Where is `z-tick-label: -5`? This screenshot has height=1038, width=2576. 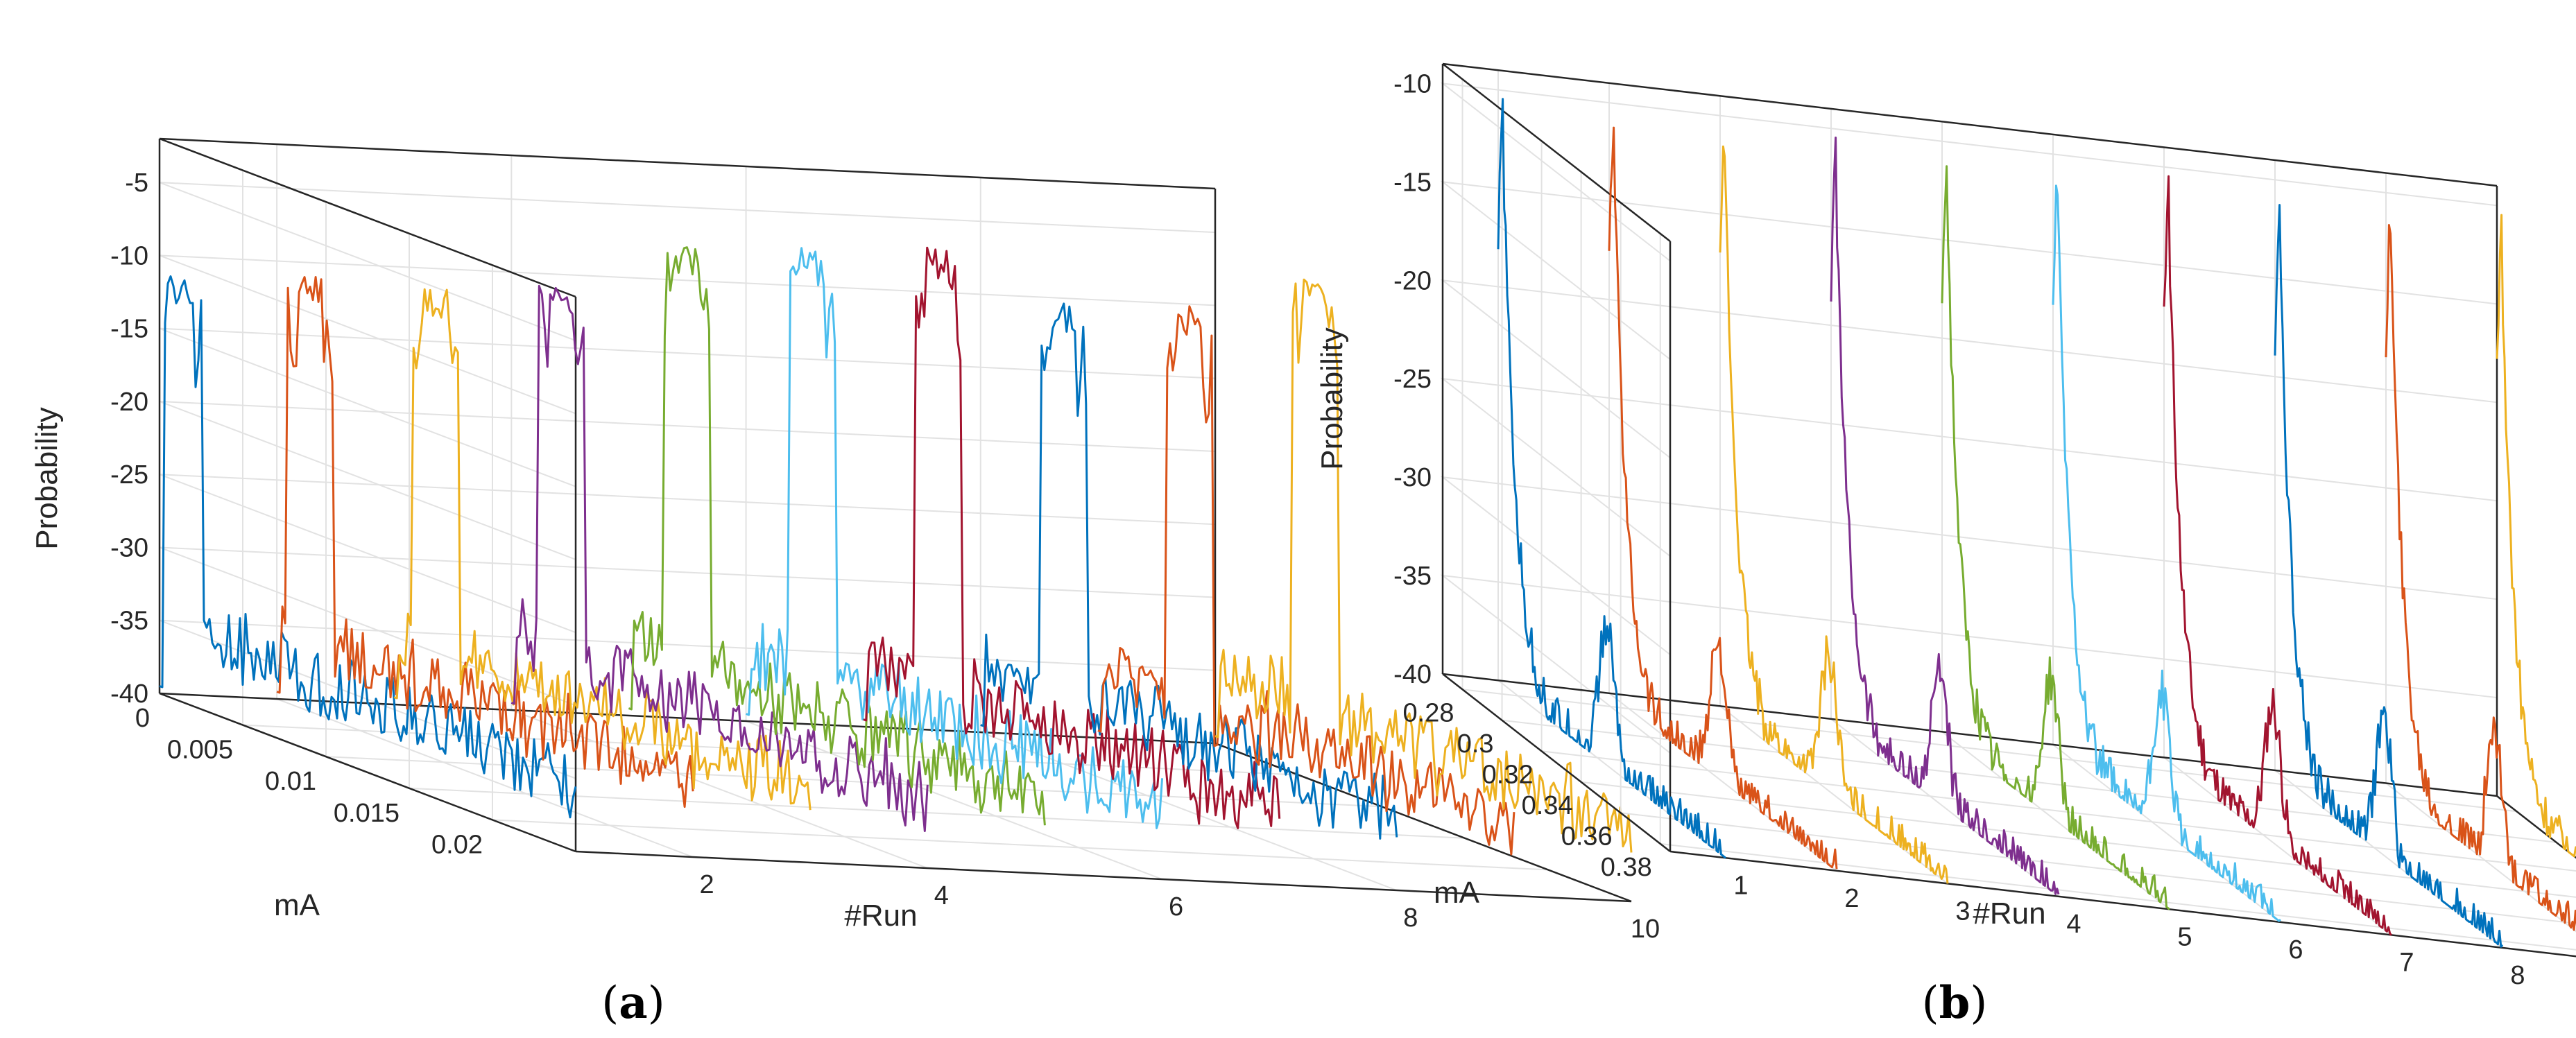
z-tick-label: -5 is located at coordinates (136, 183).